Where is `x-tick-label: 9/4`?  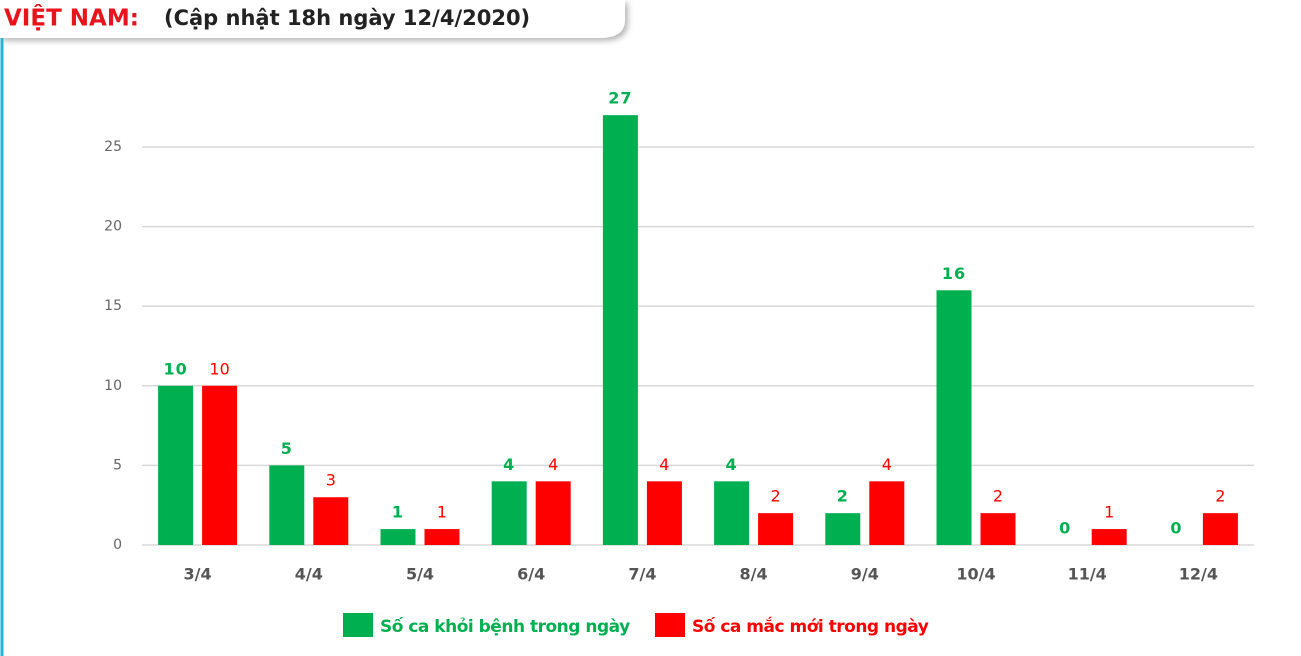
x-tick-label: 9/4 is located at coordinates (865, 574).